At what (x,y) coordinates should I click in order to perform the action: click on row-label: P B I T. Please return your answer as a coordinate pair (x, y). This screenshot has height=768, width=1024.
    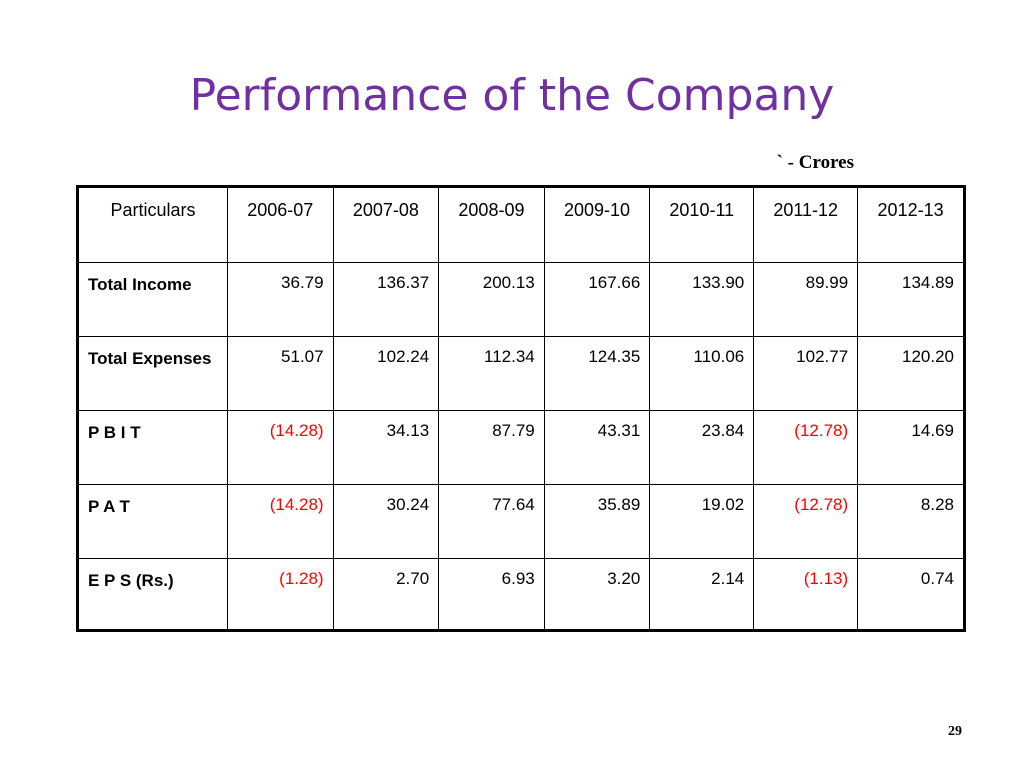
    Looking at the image, I should click on (152, 447).